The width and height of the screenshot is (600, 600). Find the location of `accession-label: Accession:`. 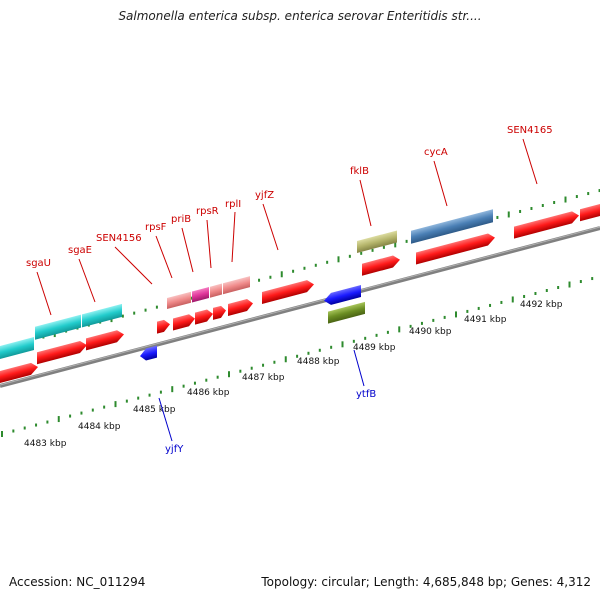

accession-label: Accession: is located at coordinates (41, 582).